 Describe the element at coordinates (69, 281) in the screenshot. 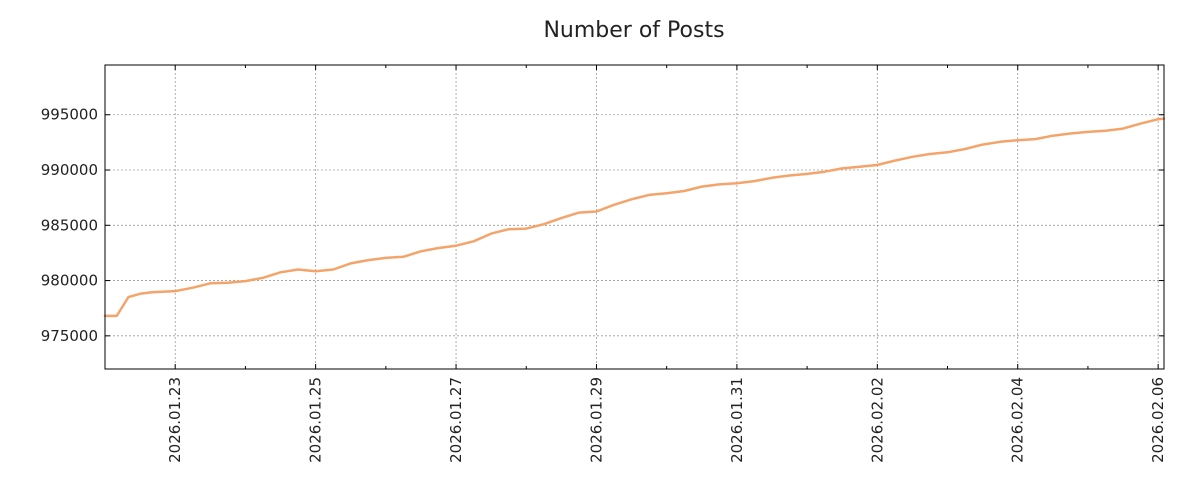

I see `y-tick-label: 980000` at that location.